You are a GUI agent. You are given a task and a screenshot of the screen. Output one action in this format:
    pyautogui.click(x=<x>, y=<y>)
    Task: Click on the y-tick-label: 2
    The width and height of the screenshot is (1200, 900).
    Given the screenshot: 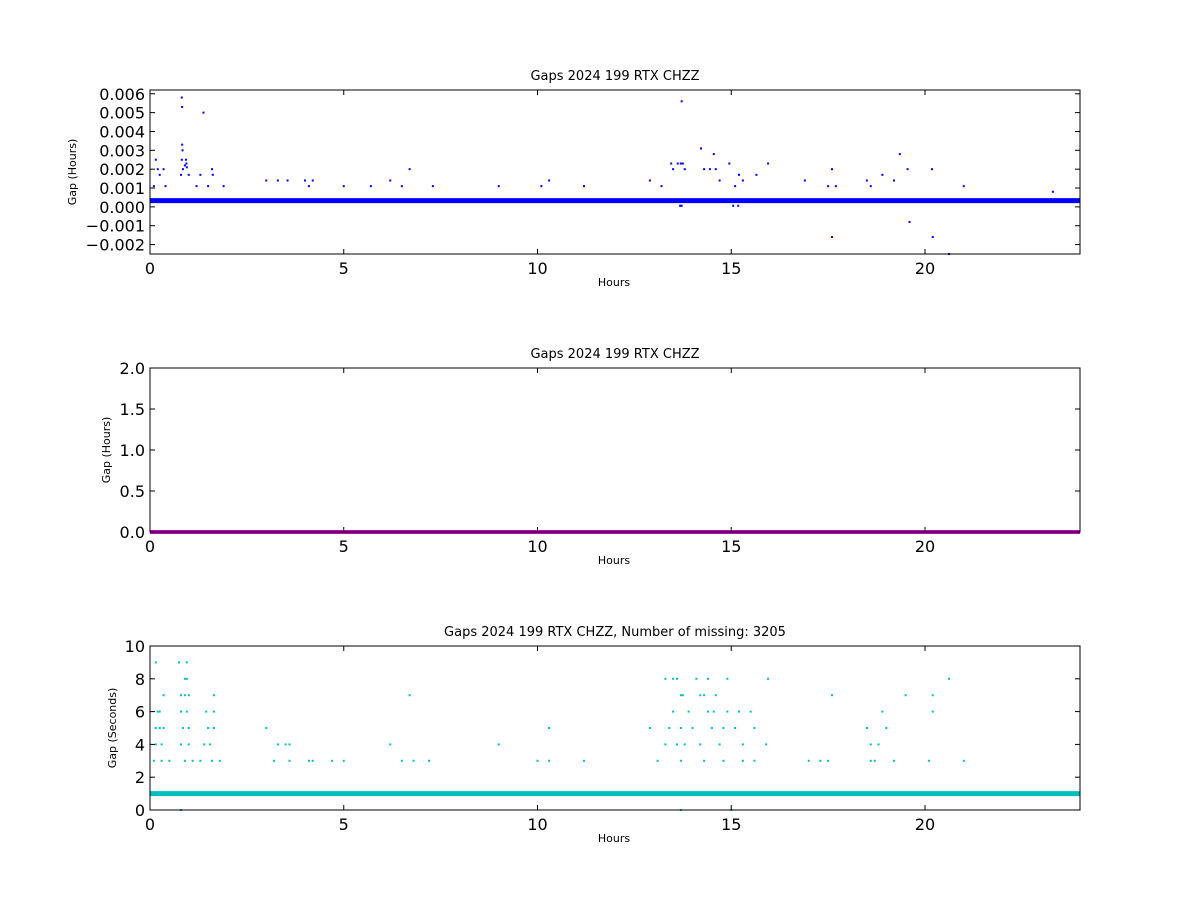 What is the action you would take?
    pyautogui.click(x=140, y=777)
    